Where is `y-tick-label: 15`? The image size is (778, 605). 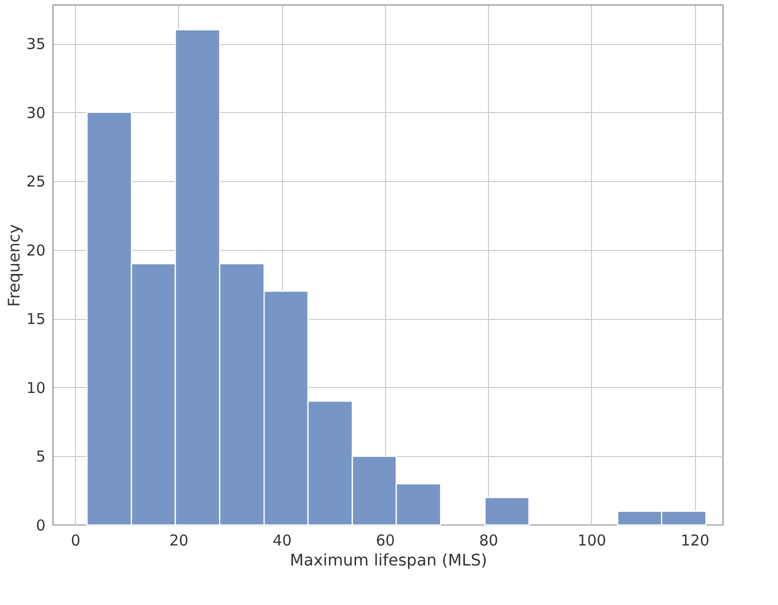 y-tick-label: 15 is located at coordinates (36, 319).